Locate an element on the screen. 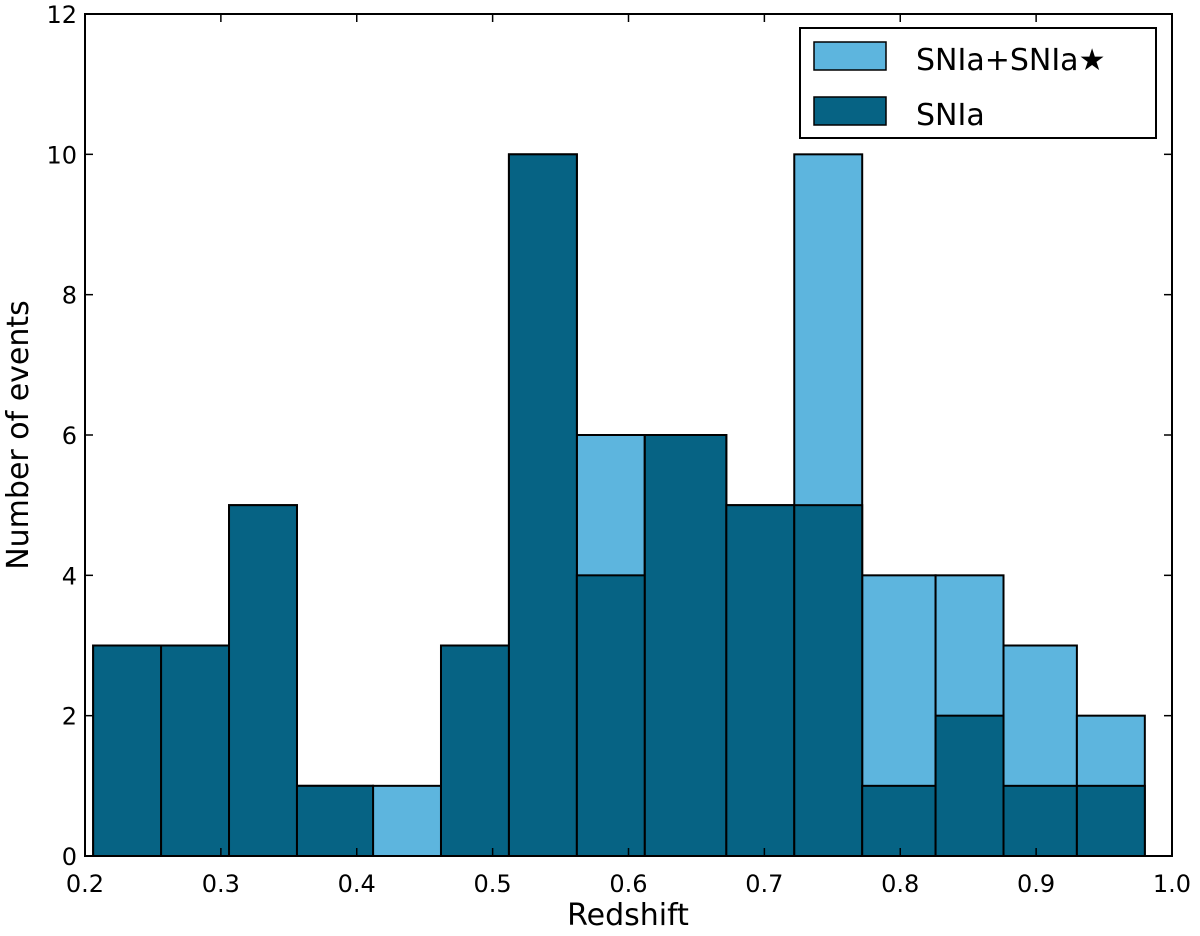  y-axis-label: Number of events is located at coordinates (18, 435).